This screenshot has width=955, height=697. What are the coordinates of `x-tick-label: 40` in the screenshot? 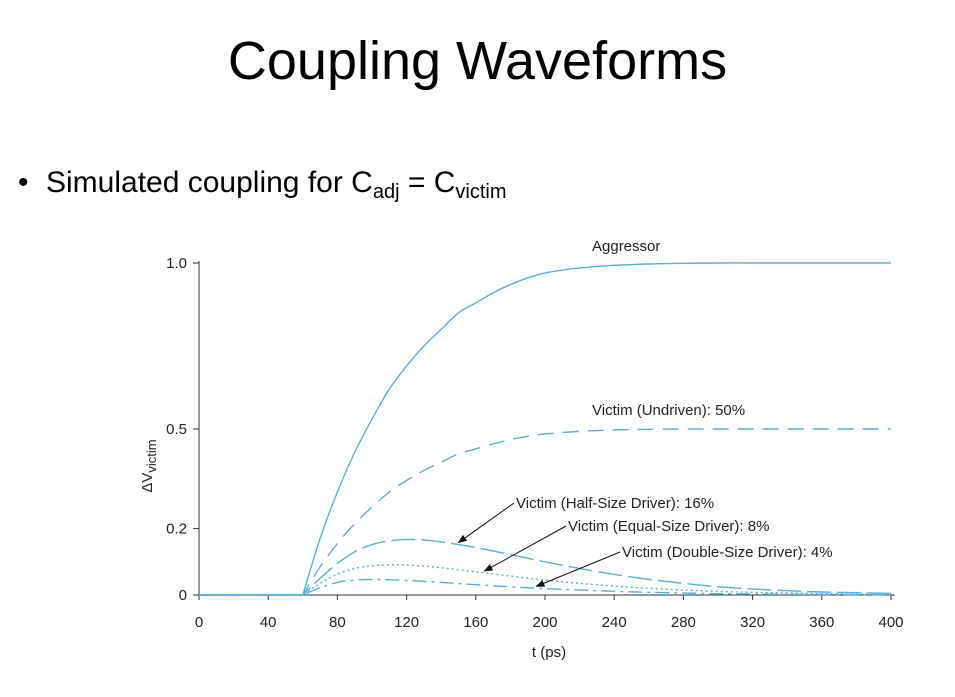 It's located at (268, 622).